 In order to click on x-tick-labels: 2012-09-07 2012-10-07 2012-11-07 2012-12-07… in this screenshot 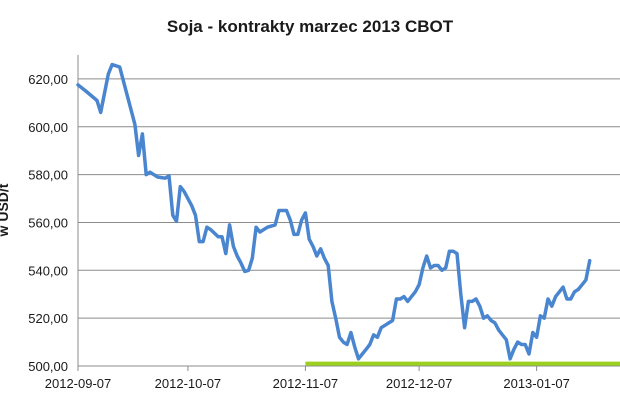, I will do `click(307, 383)`.